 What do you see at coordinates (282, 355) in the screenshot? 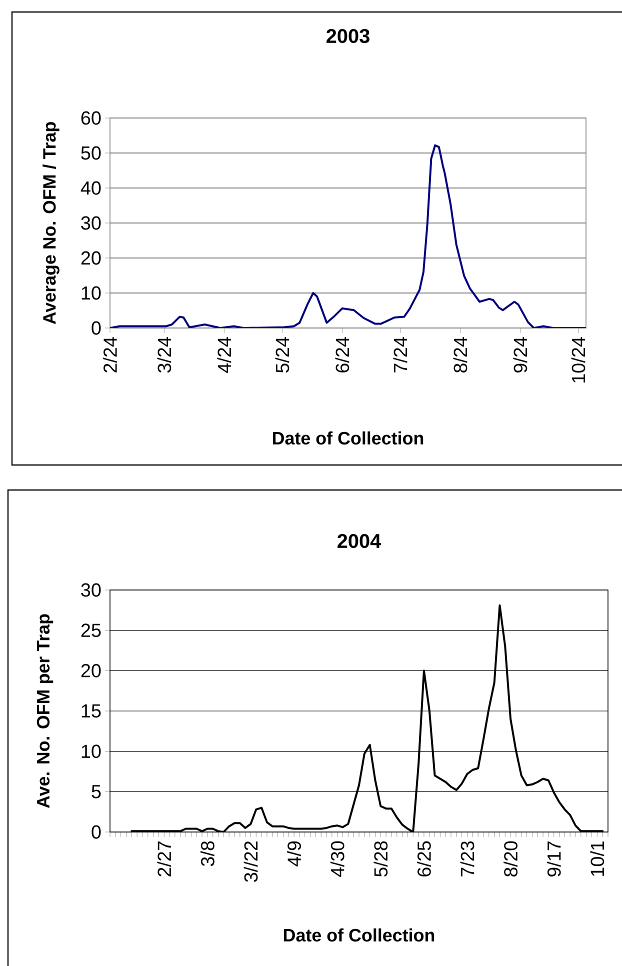
I see `x-tick-label: 5/24` at bounding box center [282, 355].